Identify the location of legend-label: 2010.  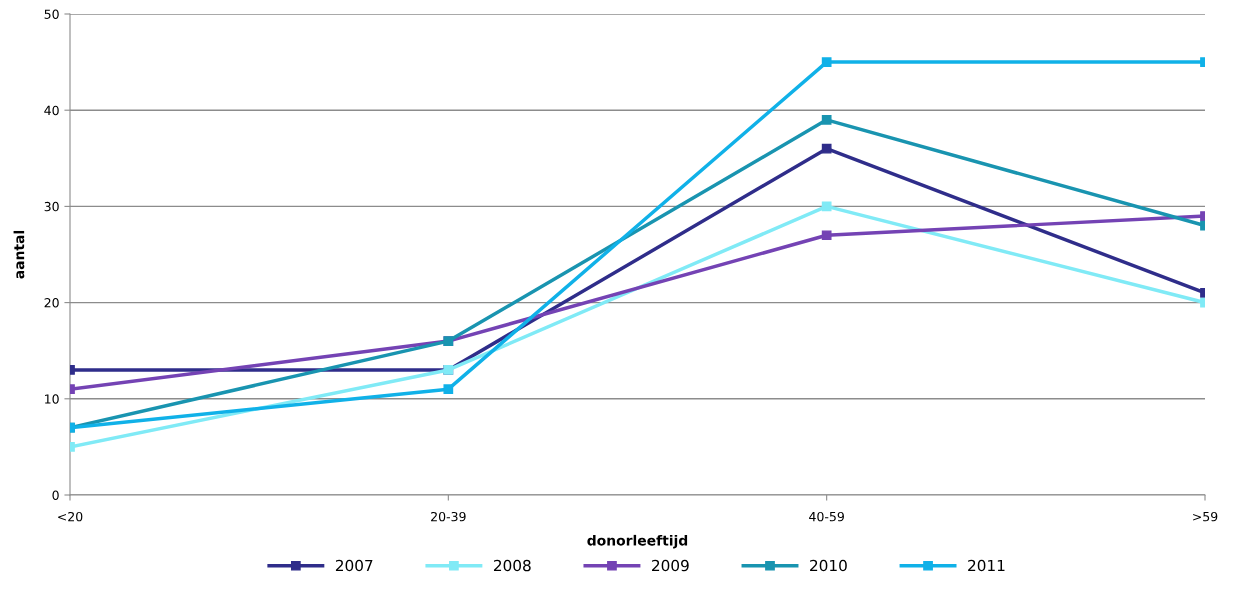
(828, 565).